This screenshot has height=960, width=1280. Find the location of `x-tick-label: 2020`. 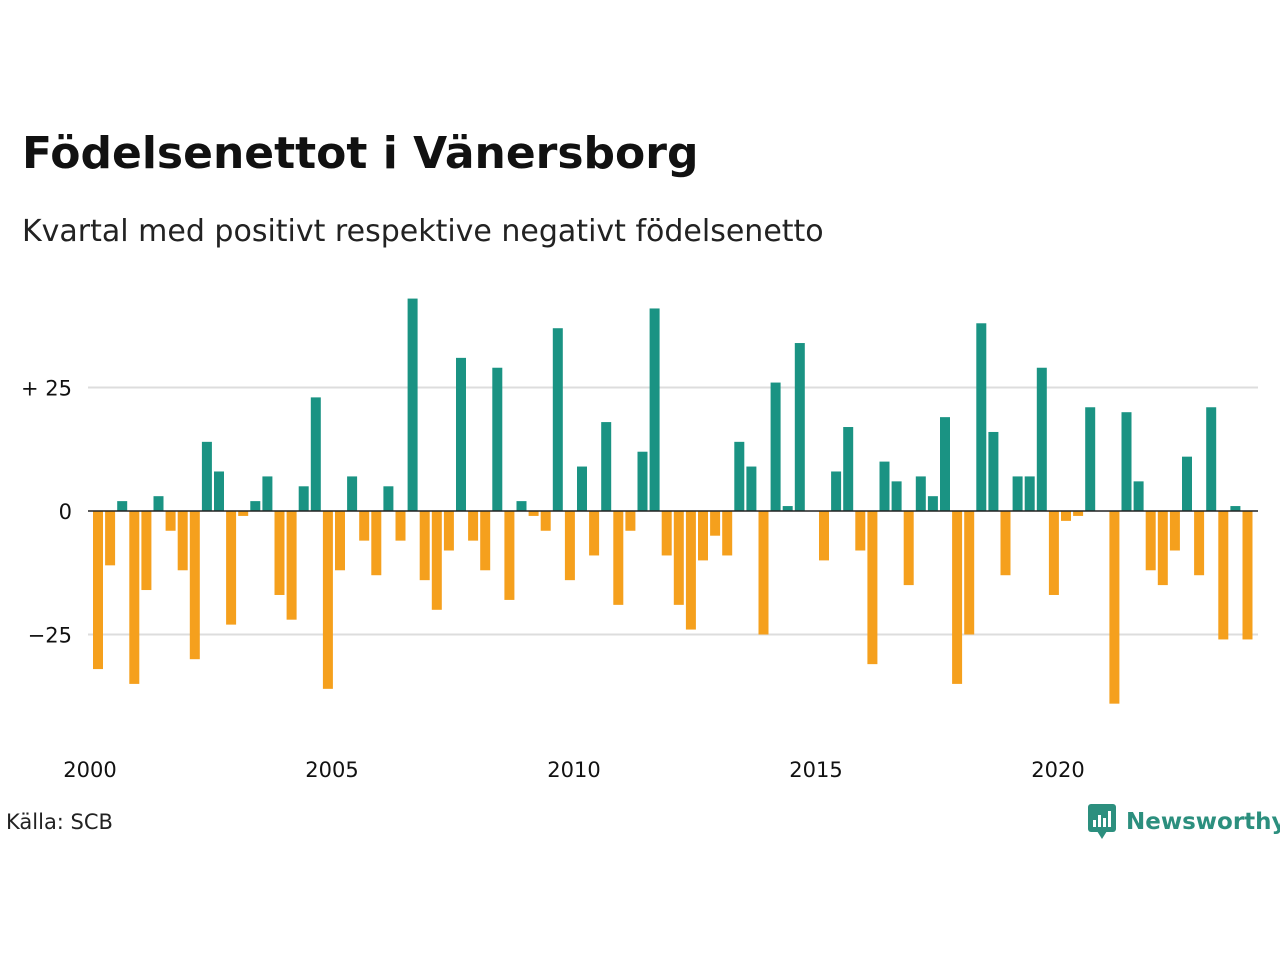

x-tick-label: 2020 is located at coordinates (1057, 770).